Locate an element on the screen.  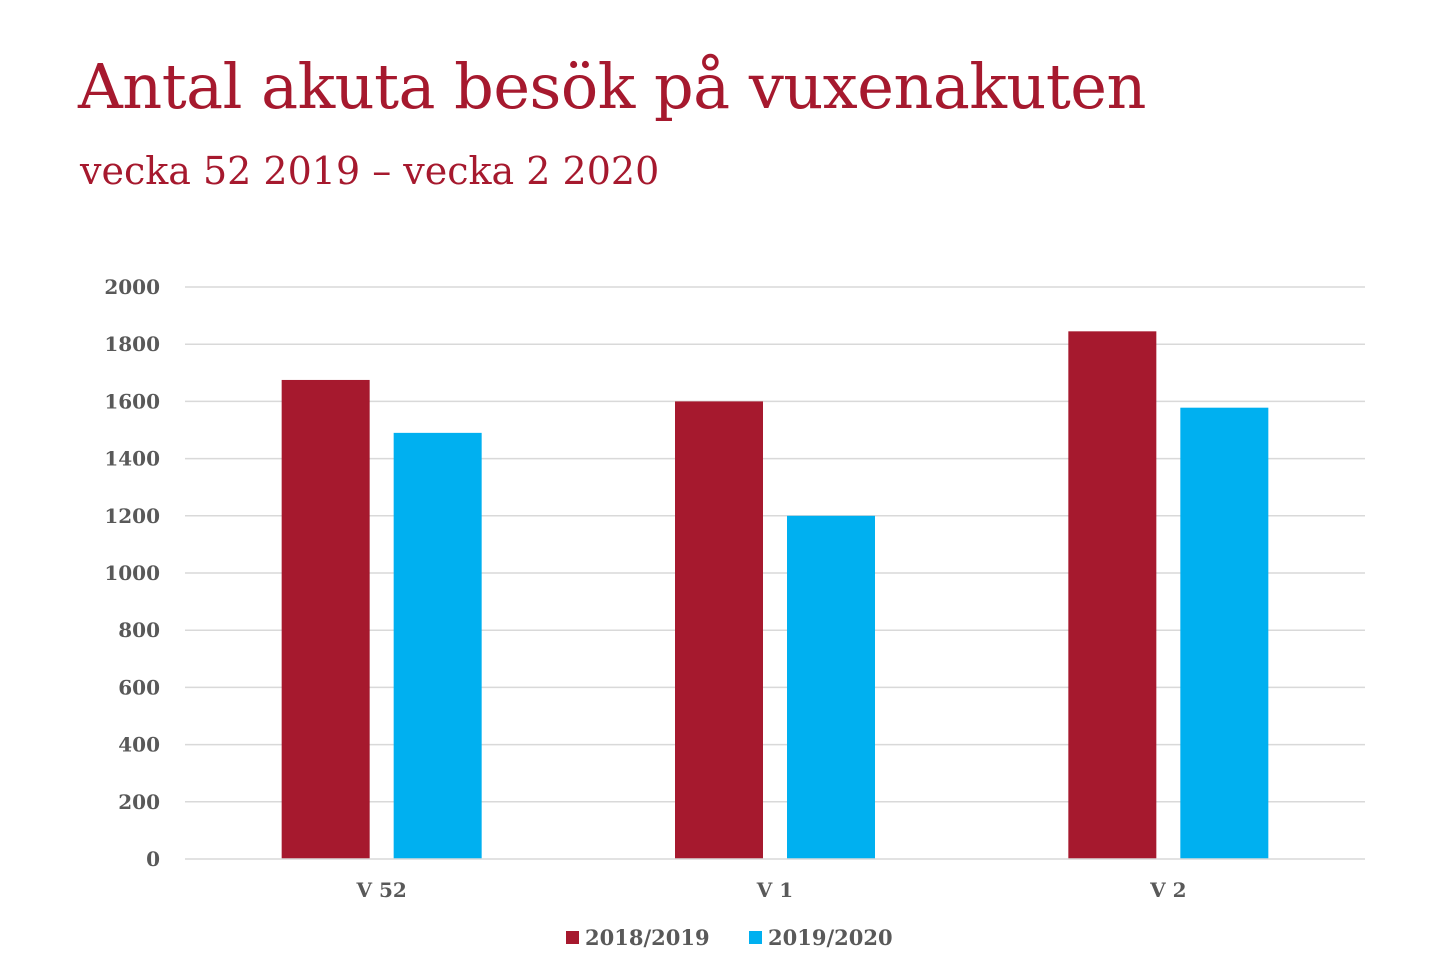
y-tick-label: 1800 is located at coordinates (132, 344).